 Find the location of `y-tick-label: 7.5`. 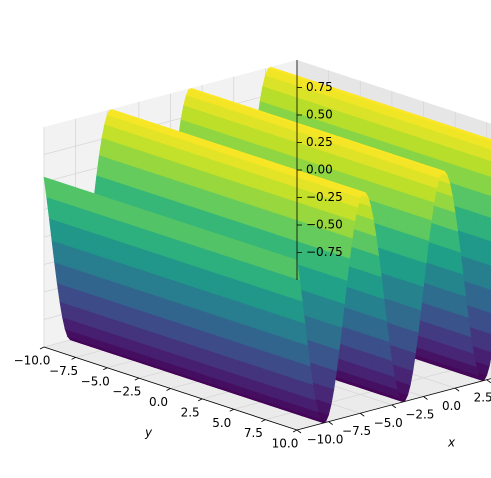

y-tick-label: 7.5 is located at coordinates (253, 433).